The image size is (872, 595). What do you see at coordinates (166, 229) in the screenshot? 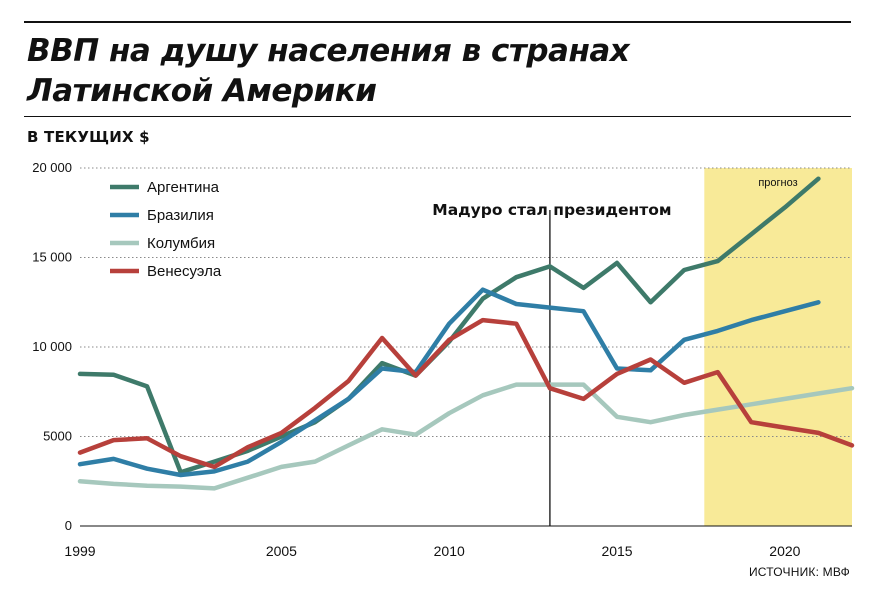
I see `legend: Аргентина Бразилия Колумбия Венесуэла` at bounding box center [166, 229].